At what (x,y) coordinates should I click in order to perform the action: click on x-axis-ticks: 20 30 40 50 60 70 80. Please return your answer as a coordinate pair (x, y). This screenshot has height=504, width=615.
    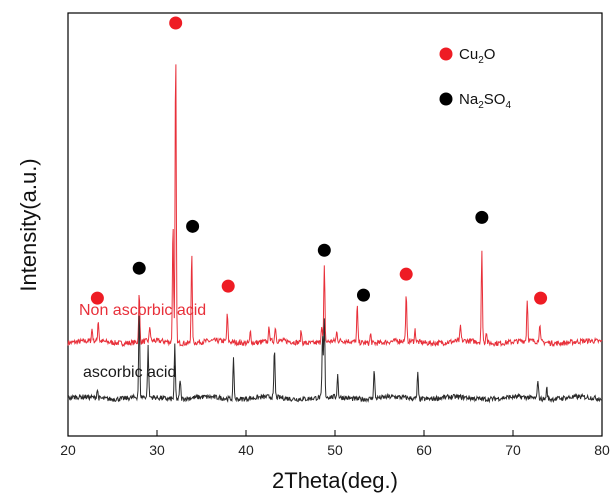
    Looking at the image, I should click on (335, 444).